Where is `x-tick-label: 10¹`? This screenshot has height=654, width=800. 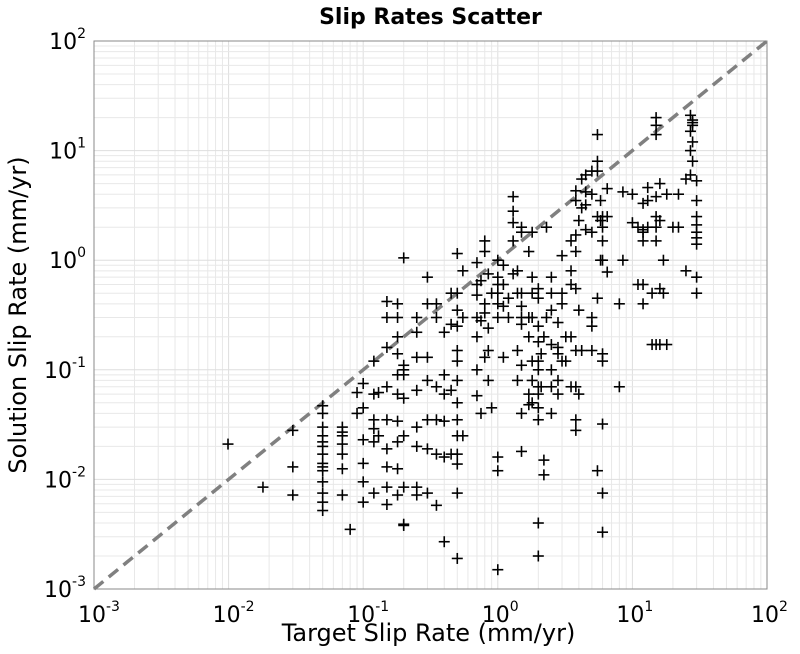 x-tick-label: 10¹ is located at coordinates (634, 613).